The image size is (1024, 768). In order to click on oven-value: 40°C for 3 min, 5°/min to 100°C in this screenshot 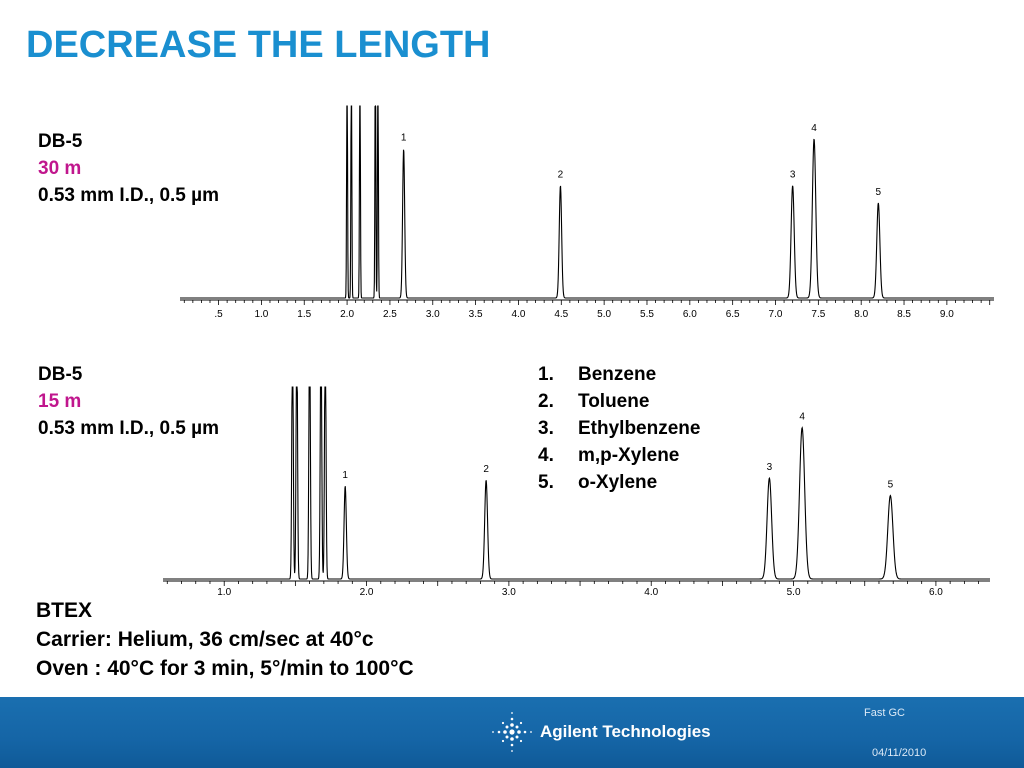, I will do `click(260, 668)`.